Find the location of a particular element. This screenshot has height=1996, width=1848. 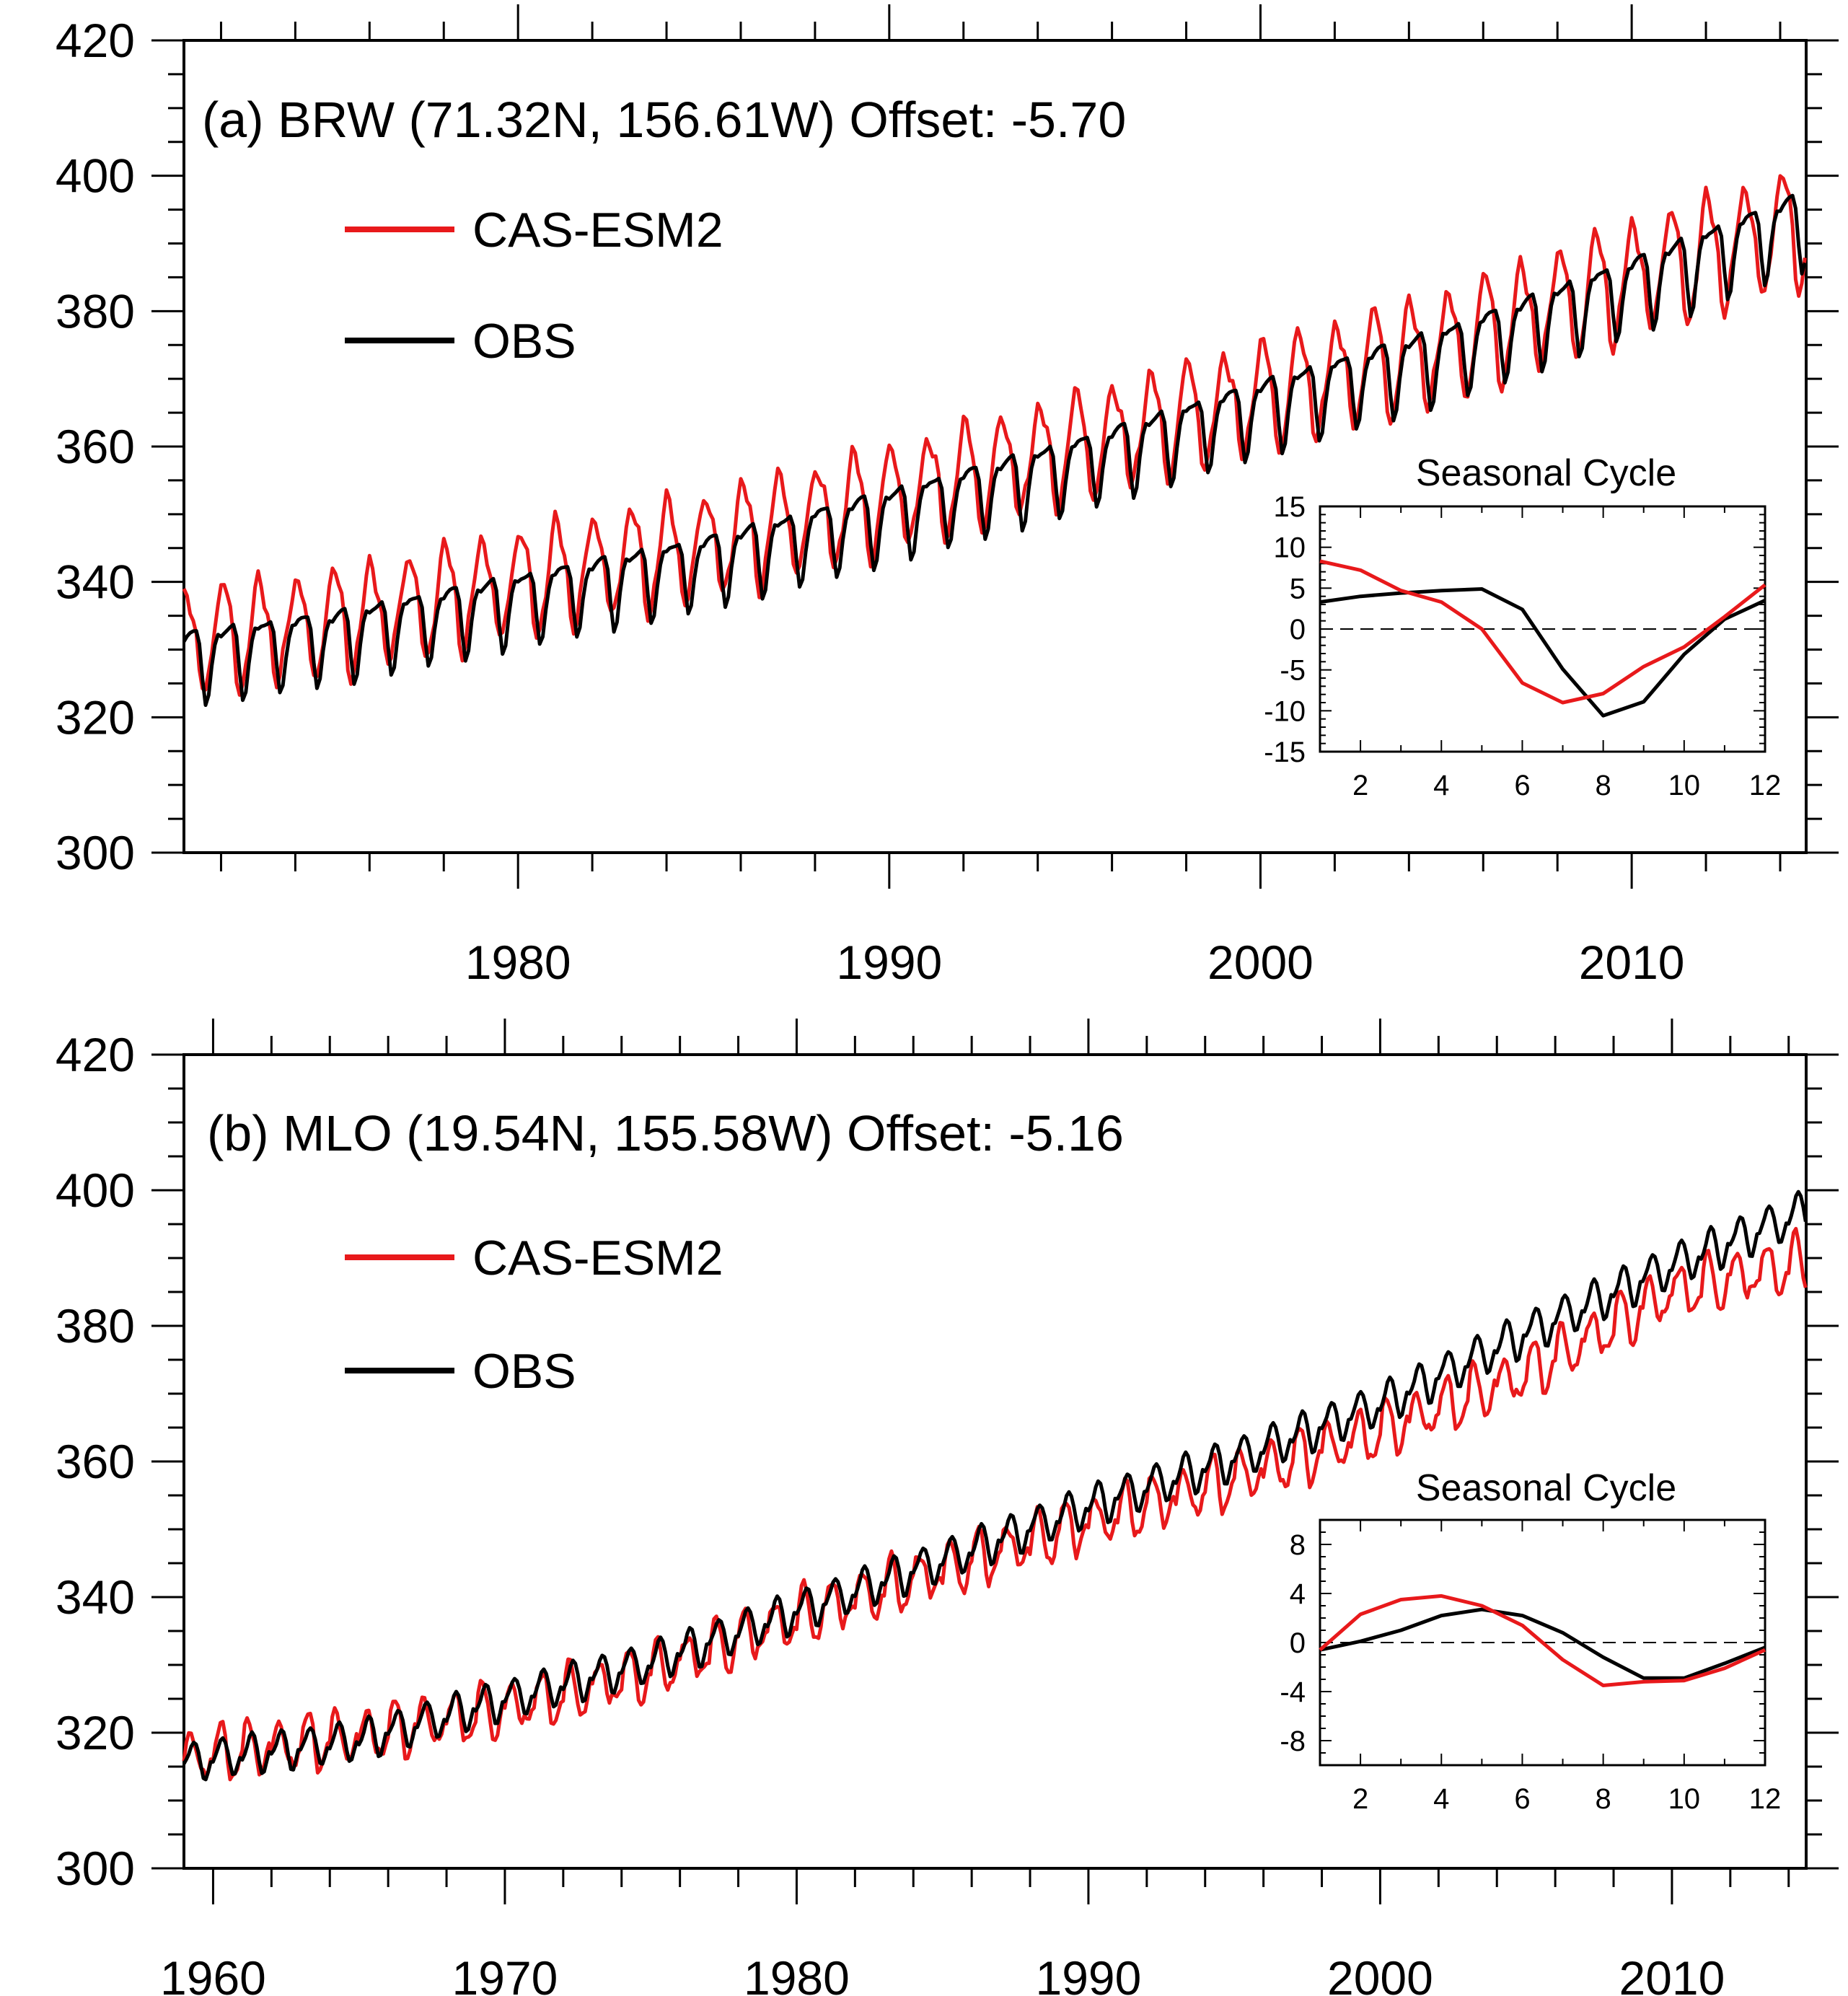

inset-y-tick-label: 5 is located at coordinates (1298, 588).